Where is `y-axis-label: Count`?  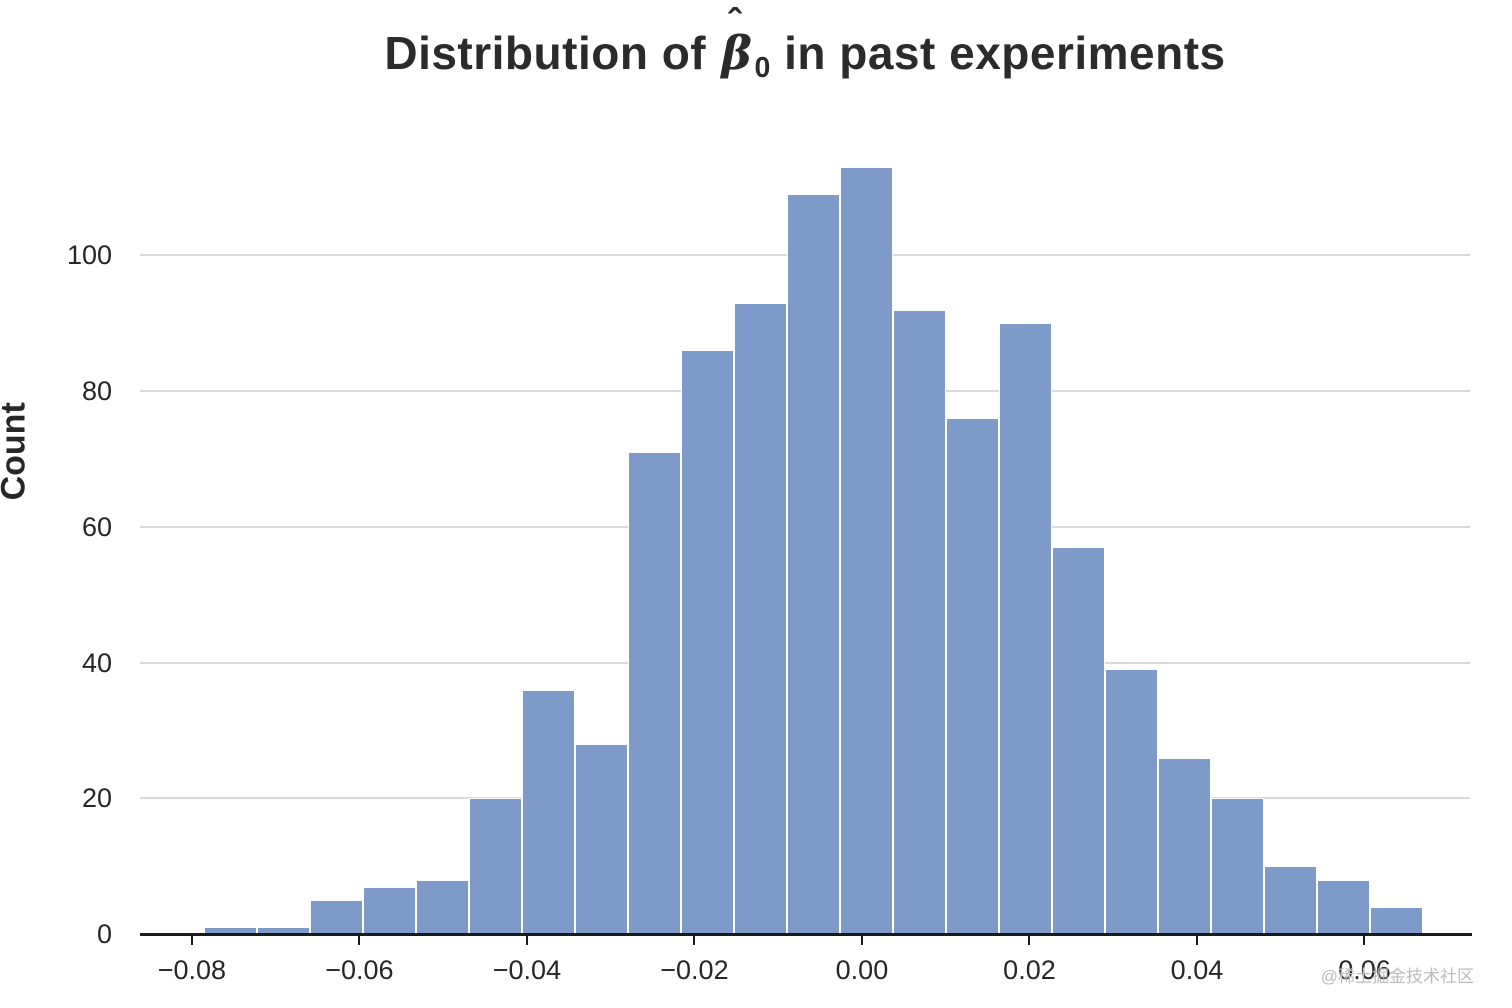
y-axis-label: Count is located at coordinates (16, 451).